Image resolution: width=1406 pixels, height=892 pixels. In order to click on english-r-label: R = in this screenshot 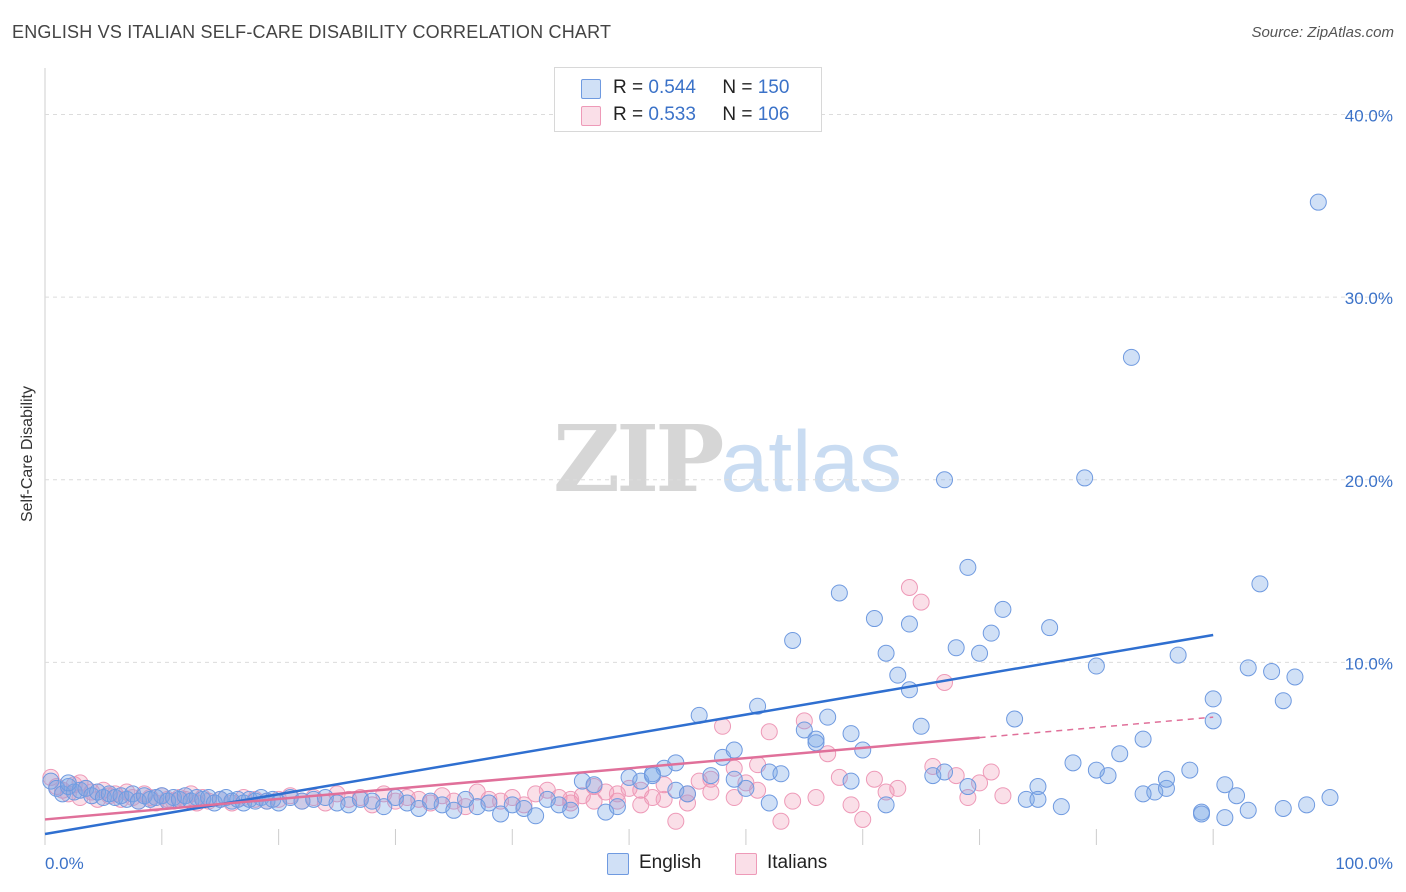, I will do `click(628, 87)`.